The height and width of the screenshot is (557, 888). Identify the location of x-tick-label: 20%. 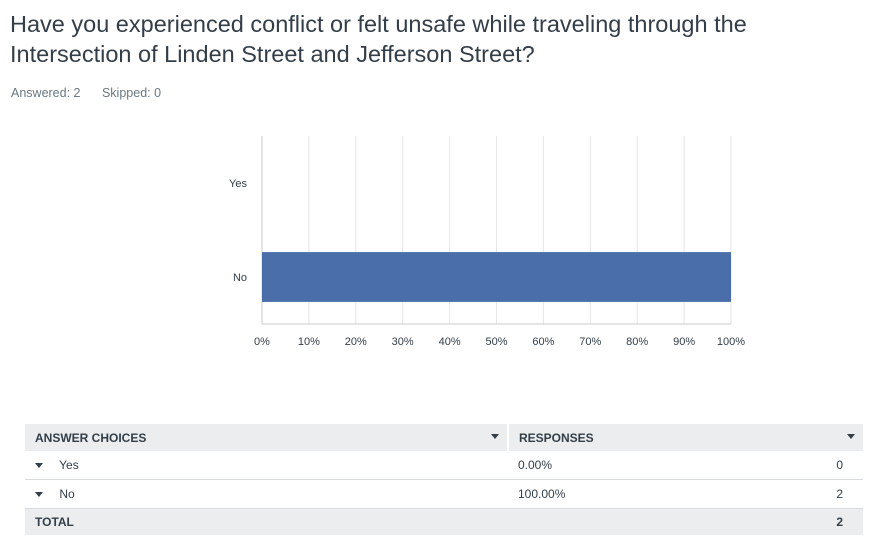
(356, 342).